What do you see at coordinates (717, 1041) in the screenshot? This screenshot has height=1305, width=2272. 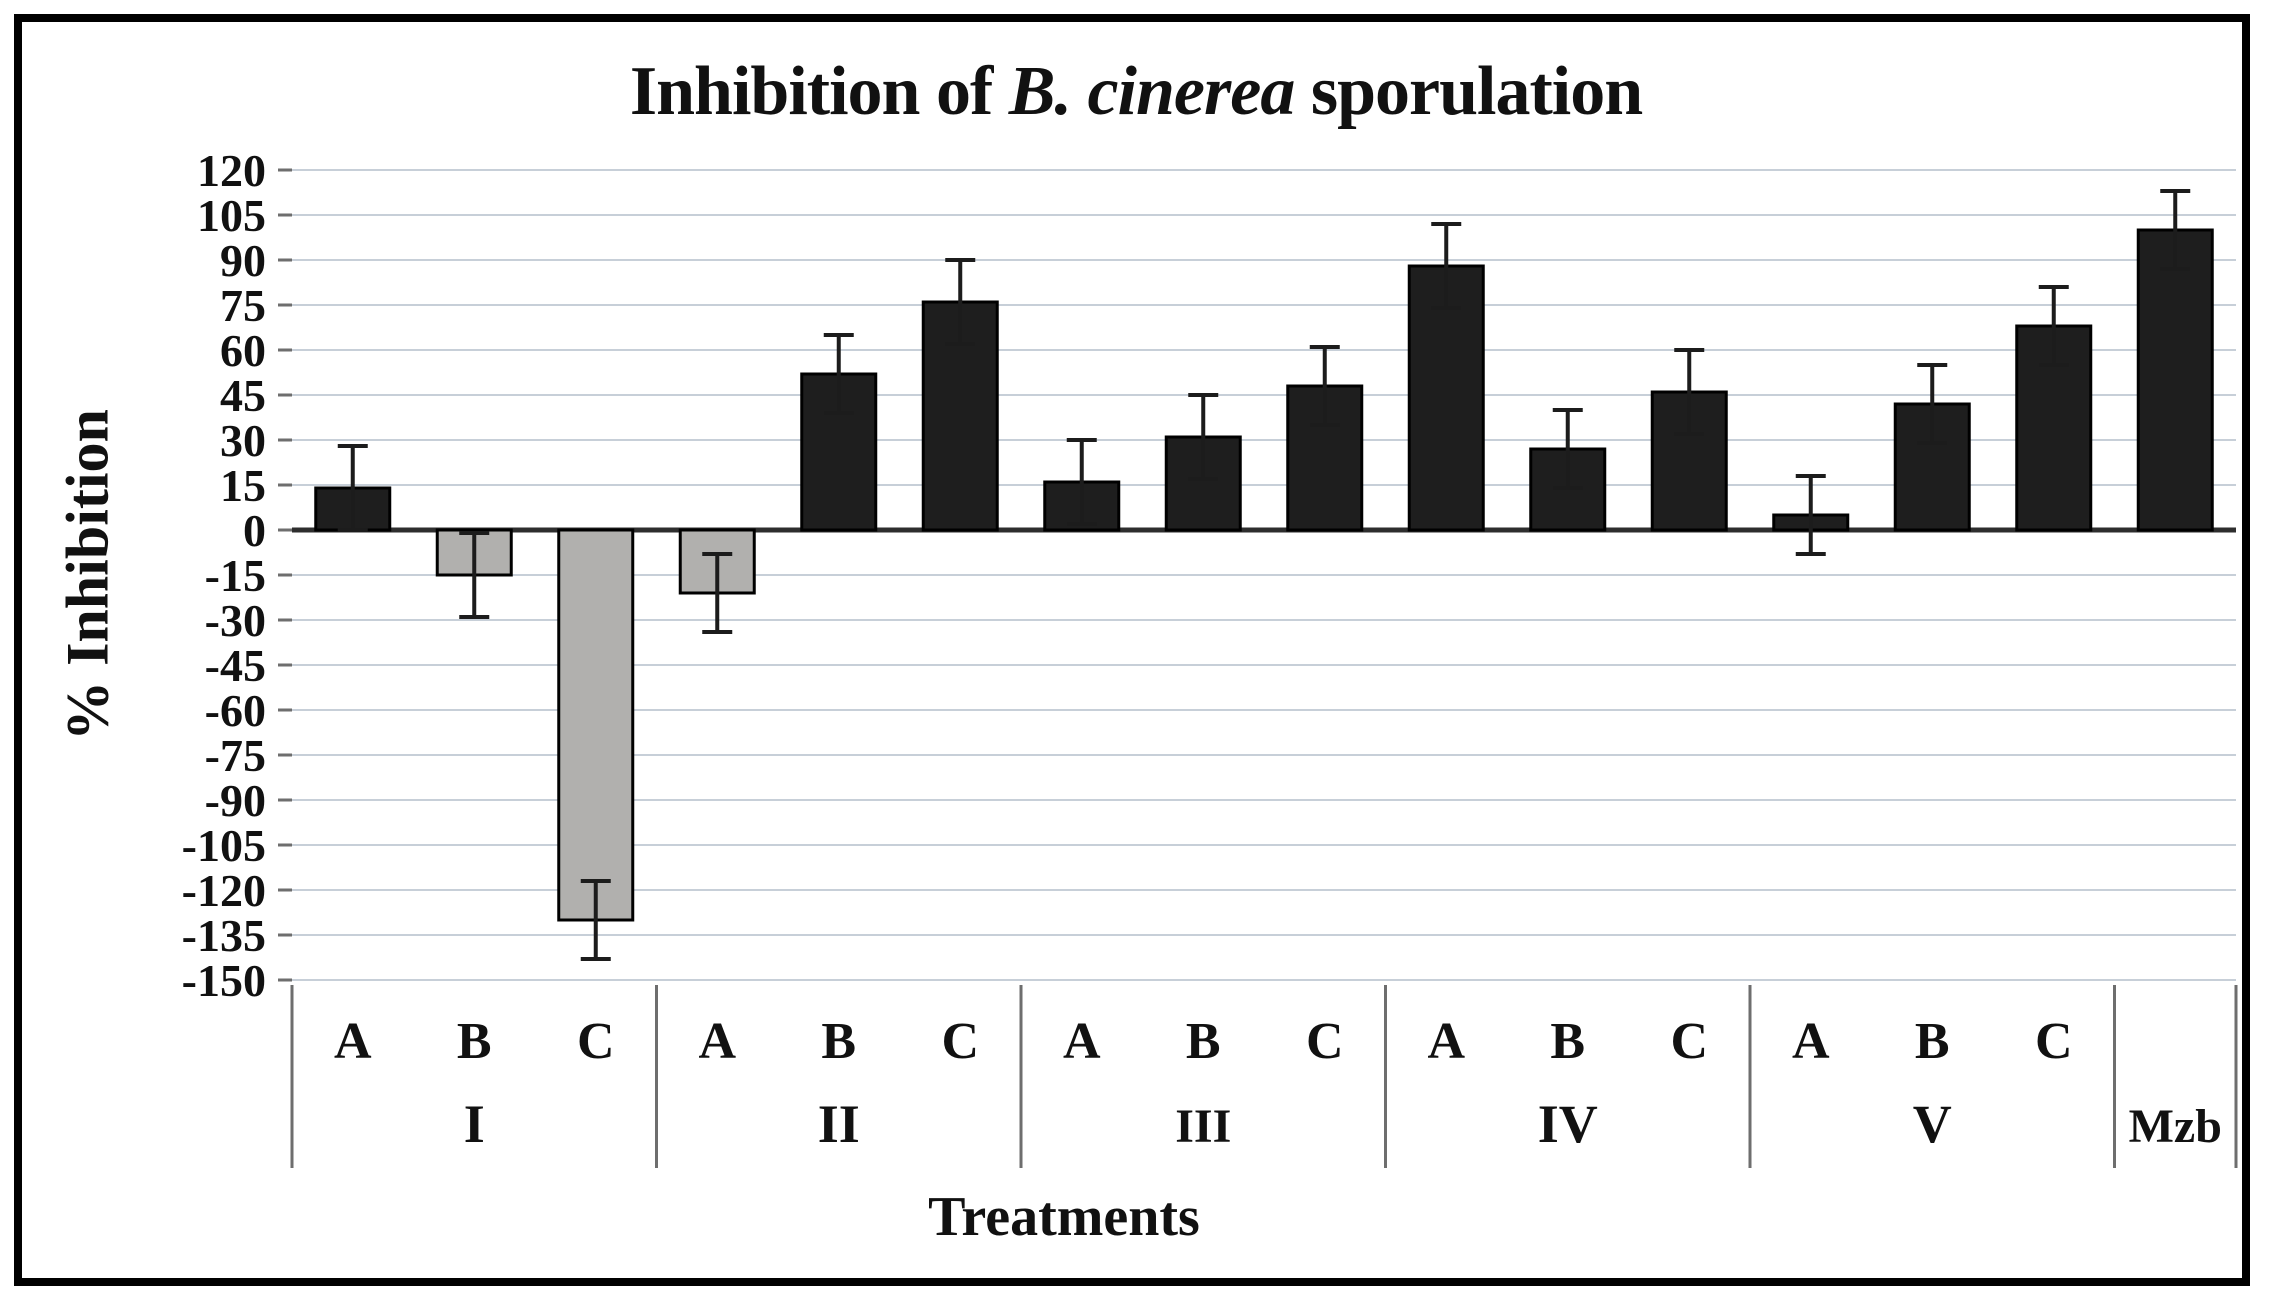 I see `category-label-II-A: A` at bounding box center [717, 1041].